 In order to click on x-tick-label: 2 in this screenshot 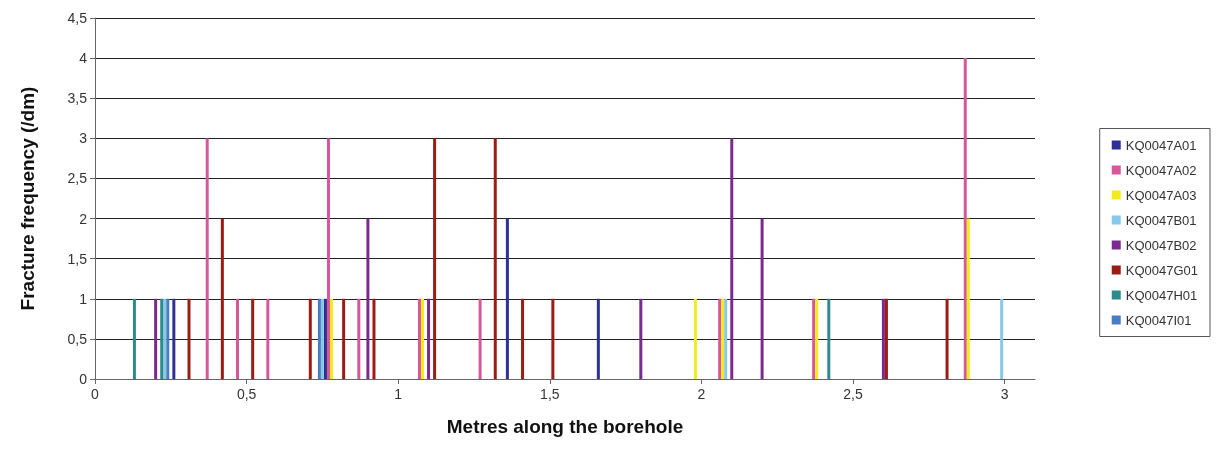, I will do `click(701, 394)`.